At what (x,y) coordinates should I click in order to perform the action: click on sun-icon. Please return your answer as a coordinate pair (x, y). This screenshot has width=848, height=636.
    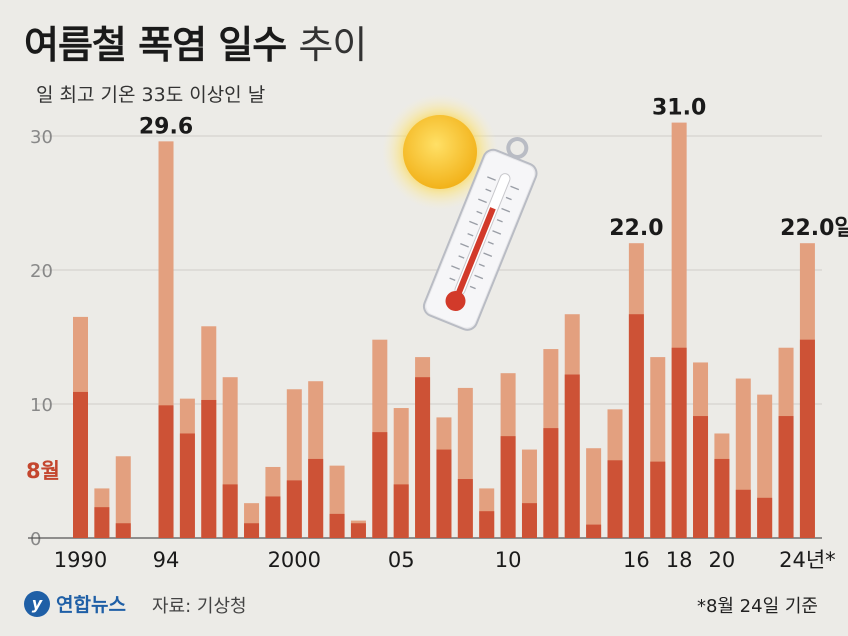
    Looking at the image, I should click on (440, 152).